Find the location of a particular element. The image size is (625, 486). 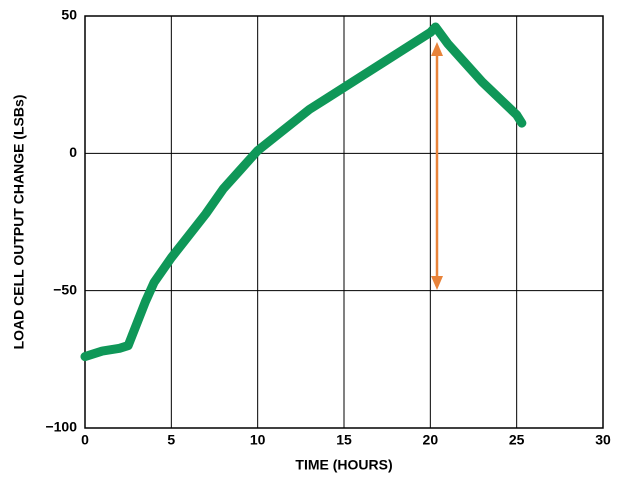

x-tick-label: 30 is located at coordinates (603, 440).